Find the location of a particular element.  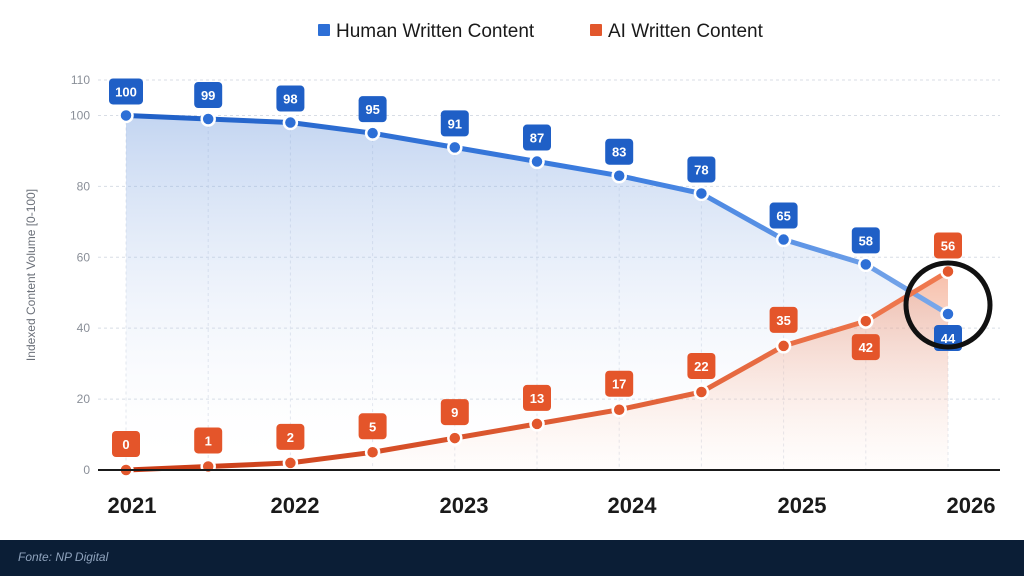

human-data-label: 98 is located at coordinates (290, 99).